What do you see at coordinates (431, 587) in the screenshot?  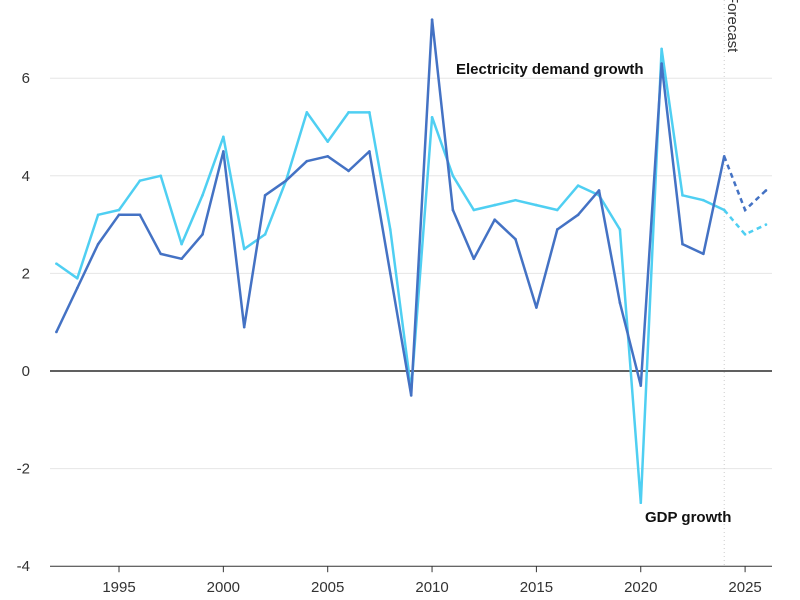 I see `x-tick-label: 2010` at bounding box center [431, 587].